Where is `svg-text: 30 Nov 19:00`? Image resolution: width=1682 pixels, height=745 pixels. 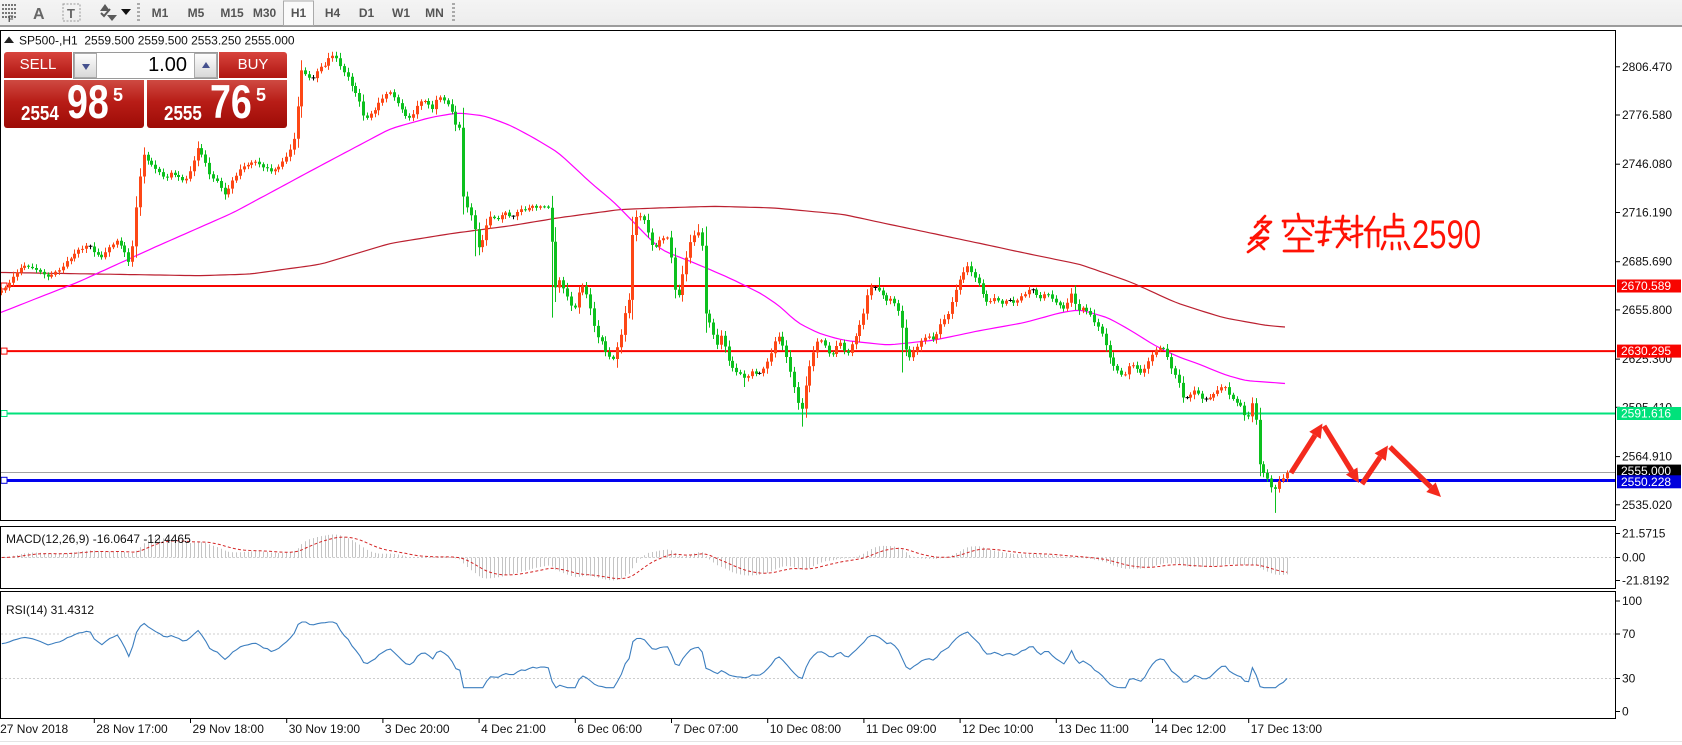
svg-text: 30 Nov 19:00 is located at coordinates (325, 729).